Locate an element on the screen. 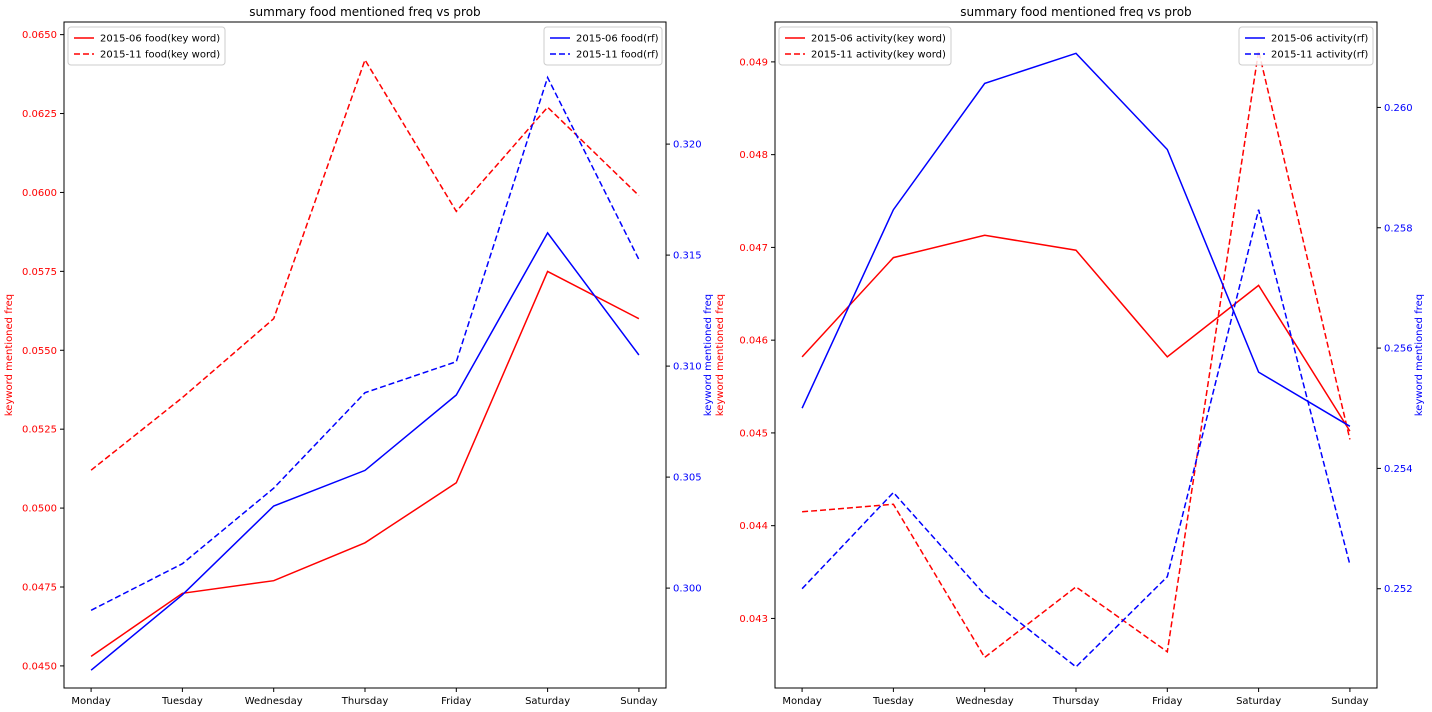  left-y-tick-label: 0.044 is located at coordinates (753, 526).